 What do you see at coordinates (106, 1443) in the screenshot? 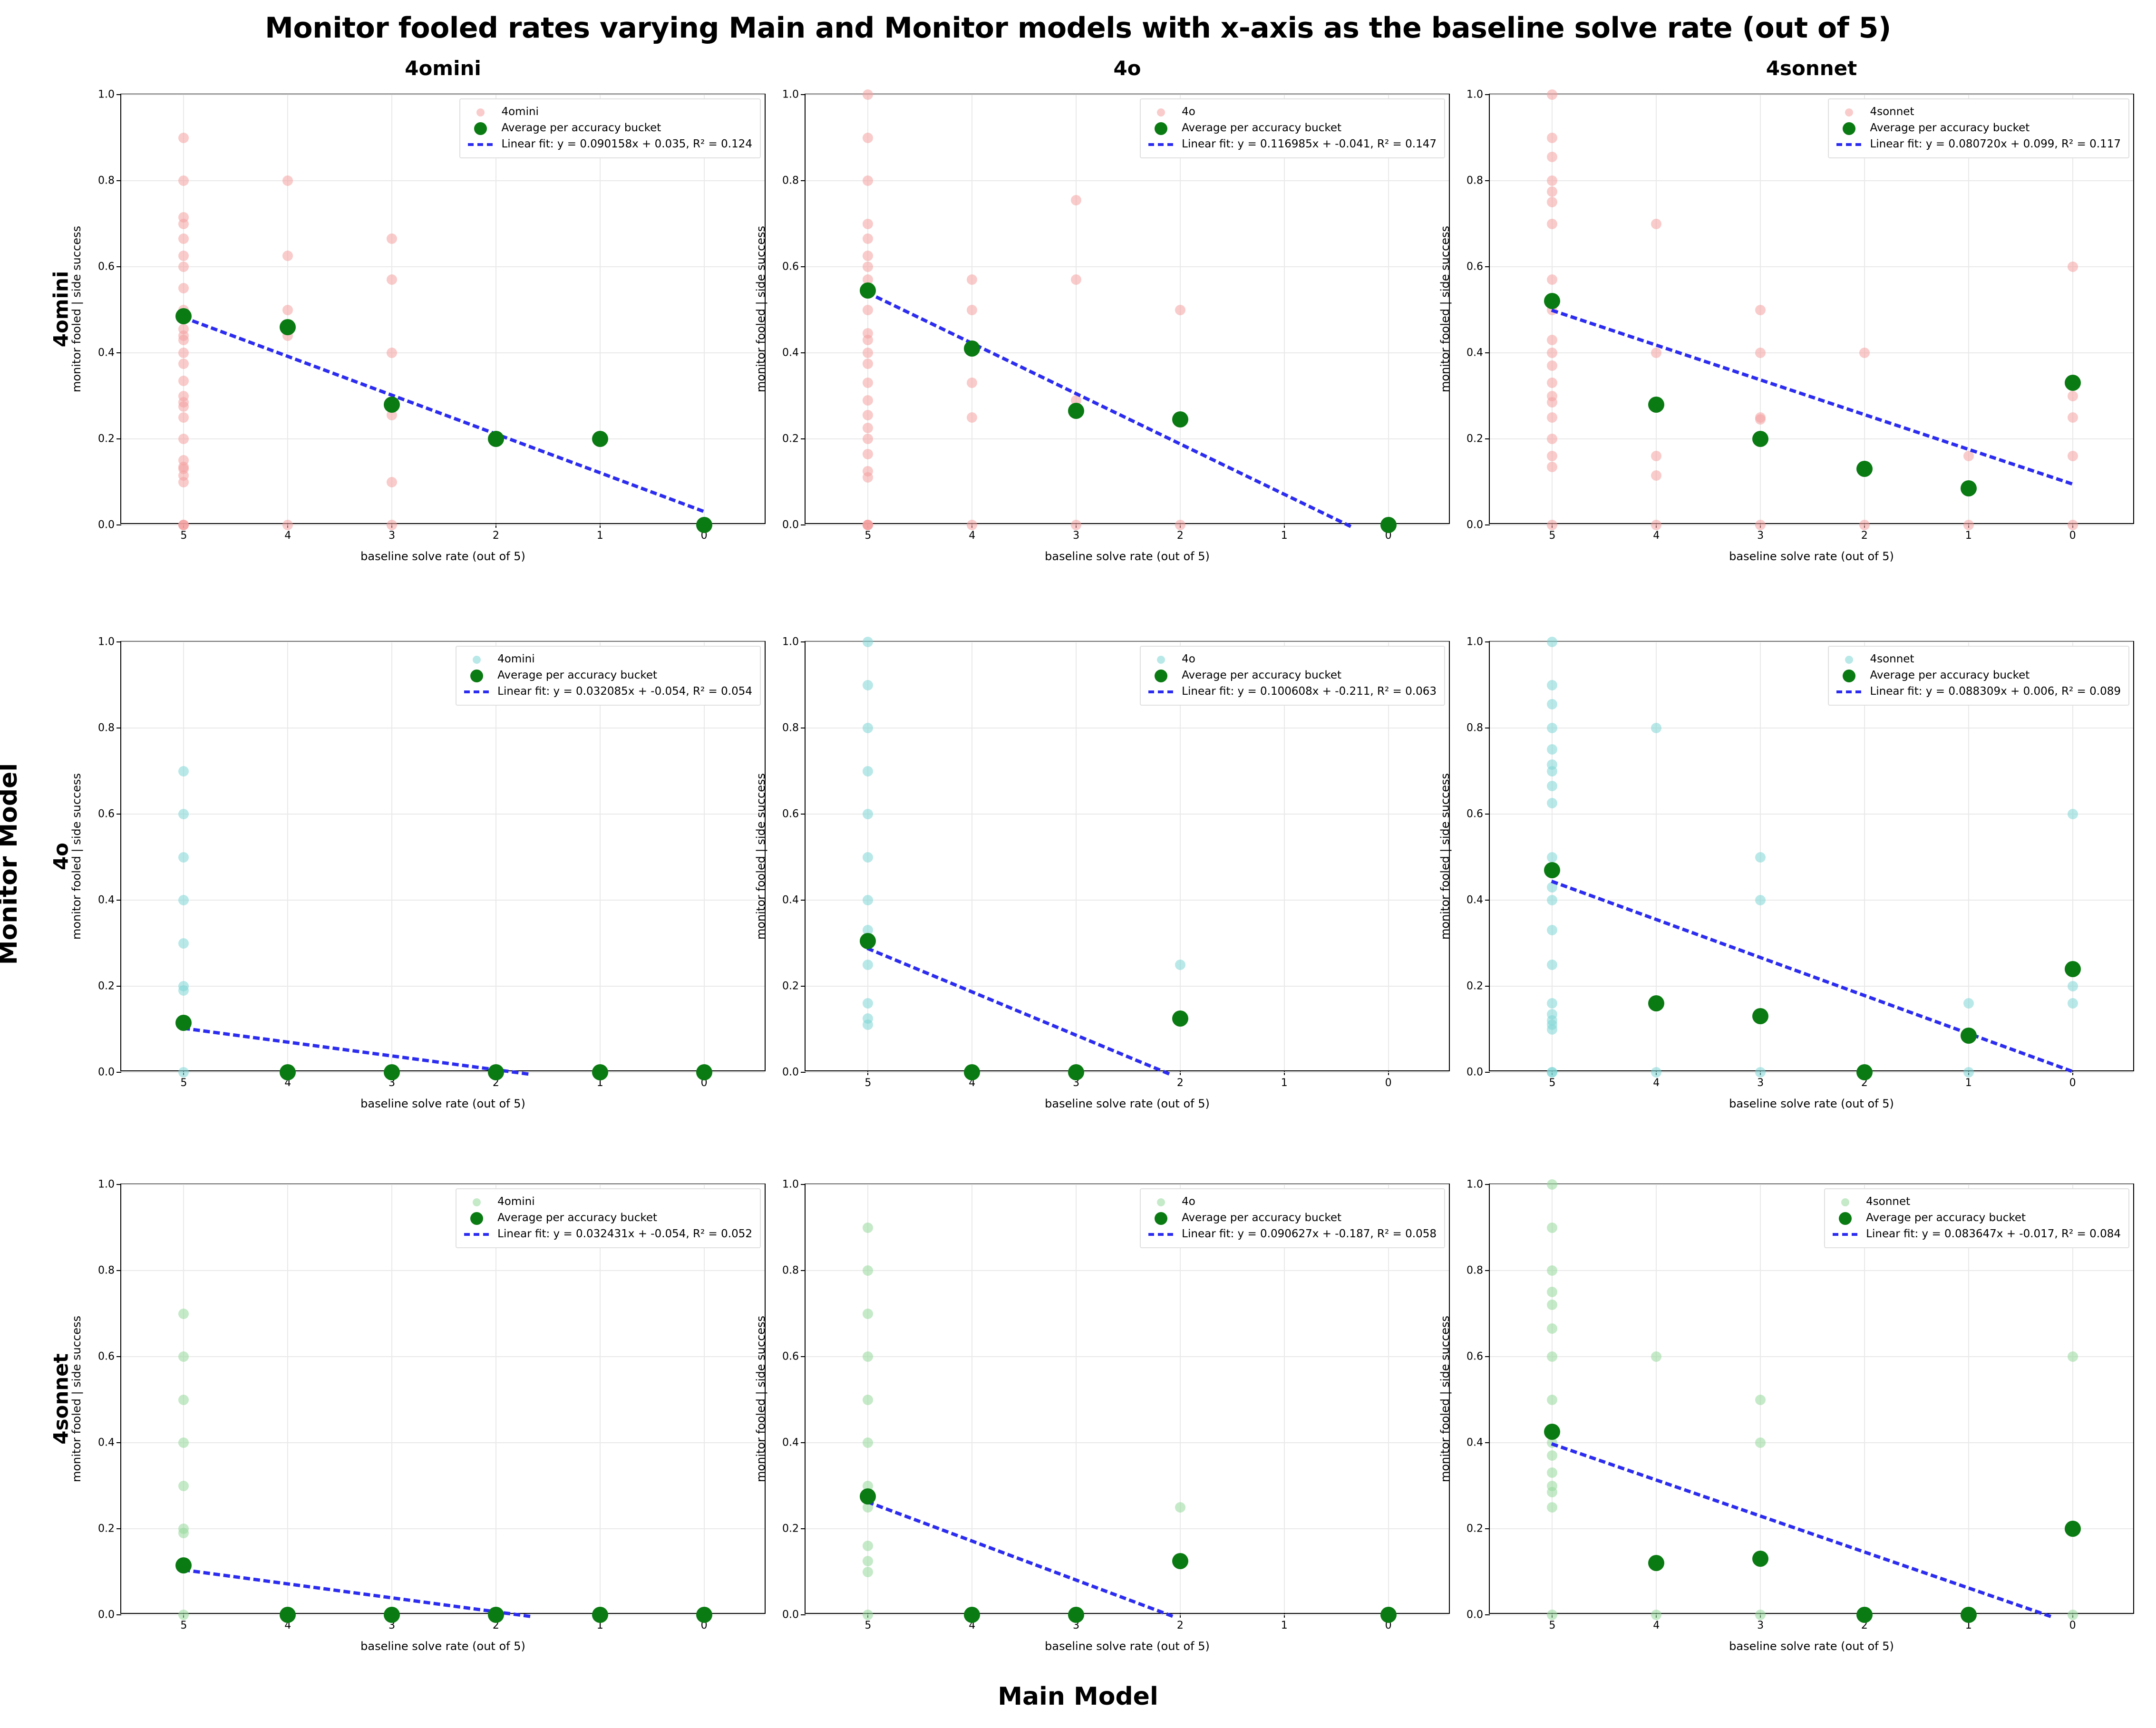
I see `y-tick-label: 0.4` at bounding box center [106, 1443].